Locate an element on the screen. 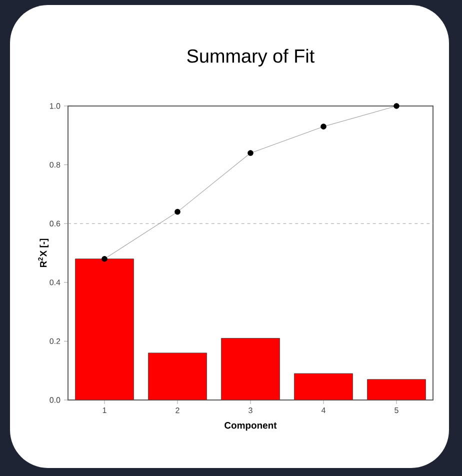 The width and height of the screenshot is (462, 476). y-axis-title: R$^{2}$X [-] is located at coordinates (43, 253).